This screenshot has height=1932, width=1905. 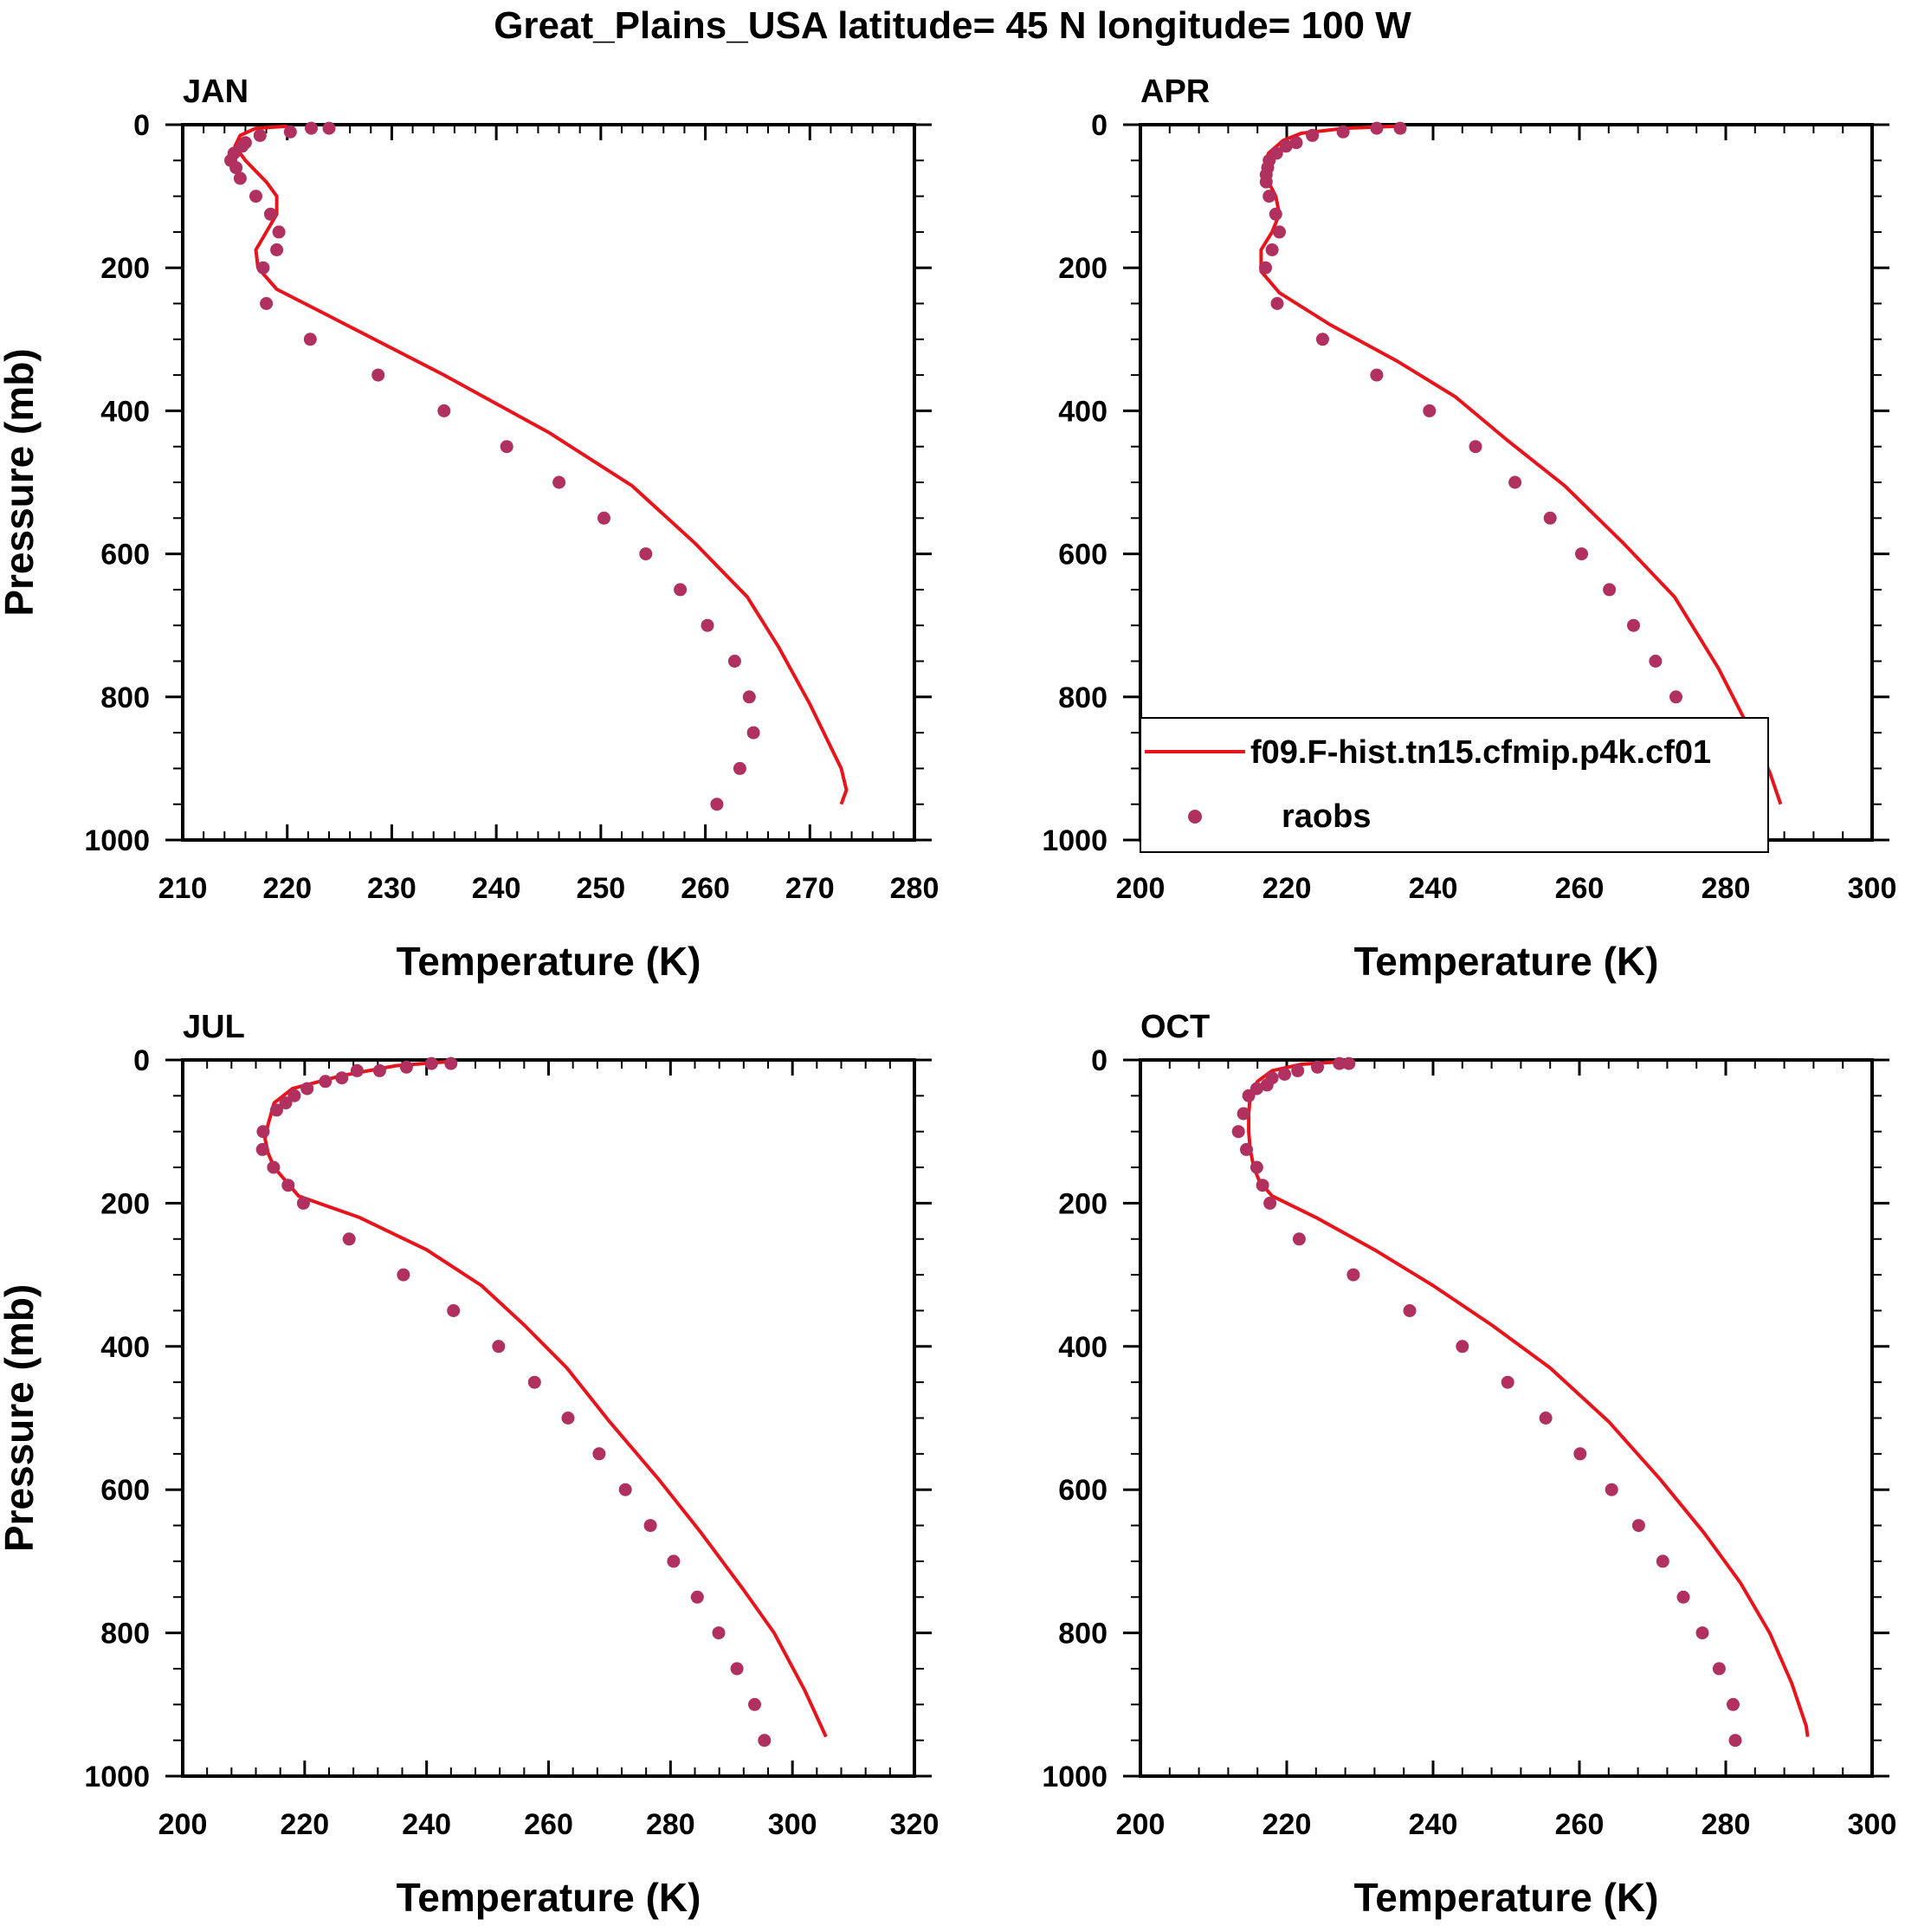 What do you see at coordinates (600, 888) in the screenshot?
I see `x-tick-label: 250` at bounding box center [600, 888].